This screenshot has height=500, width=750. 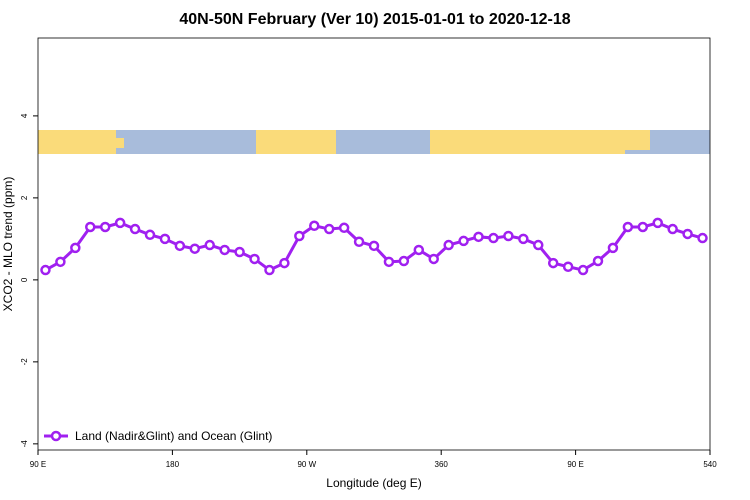 I want to click on x-tick-label: 180, so click(x=173, y=464).